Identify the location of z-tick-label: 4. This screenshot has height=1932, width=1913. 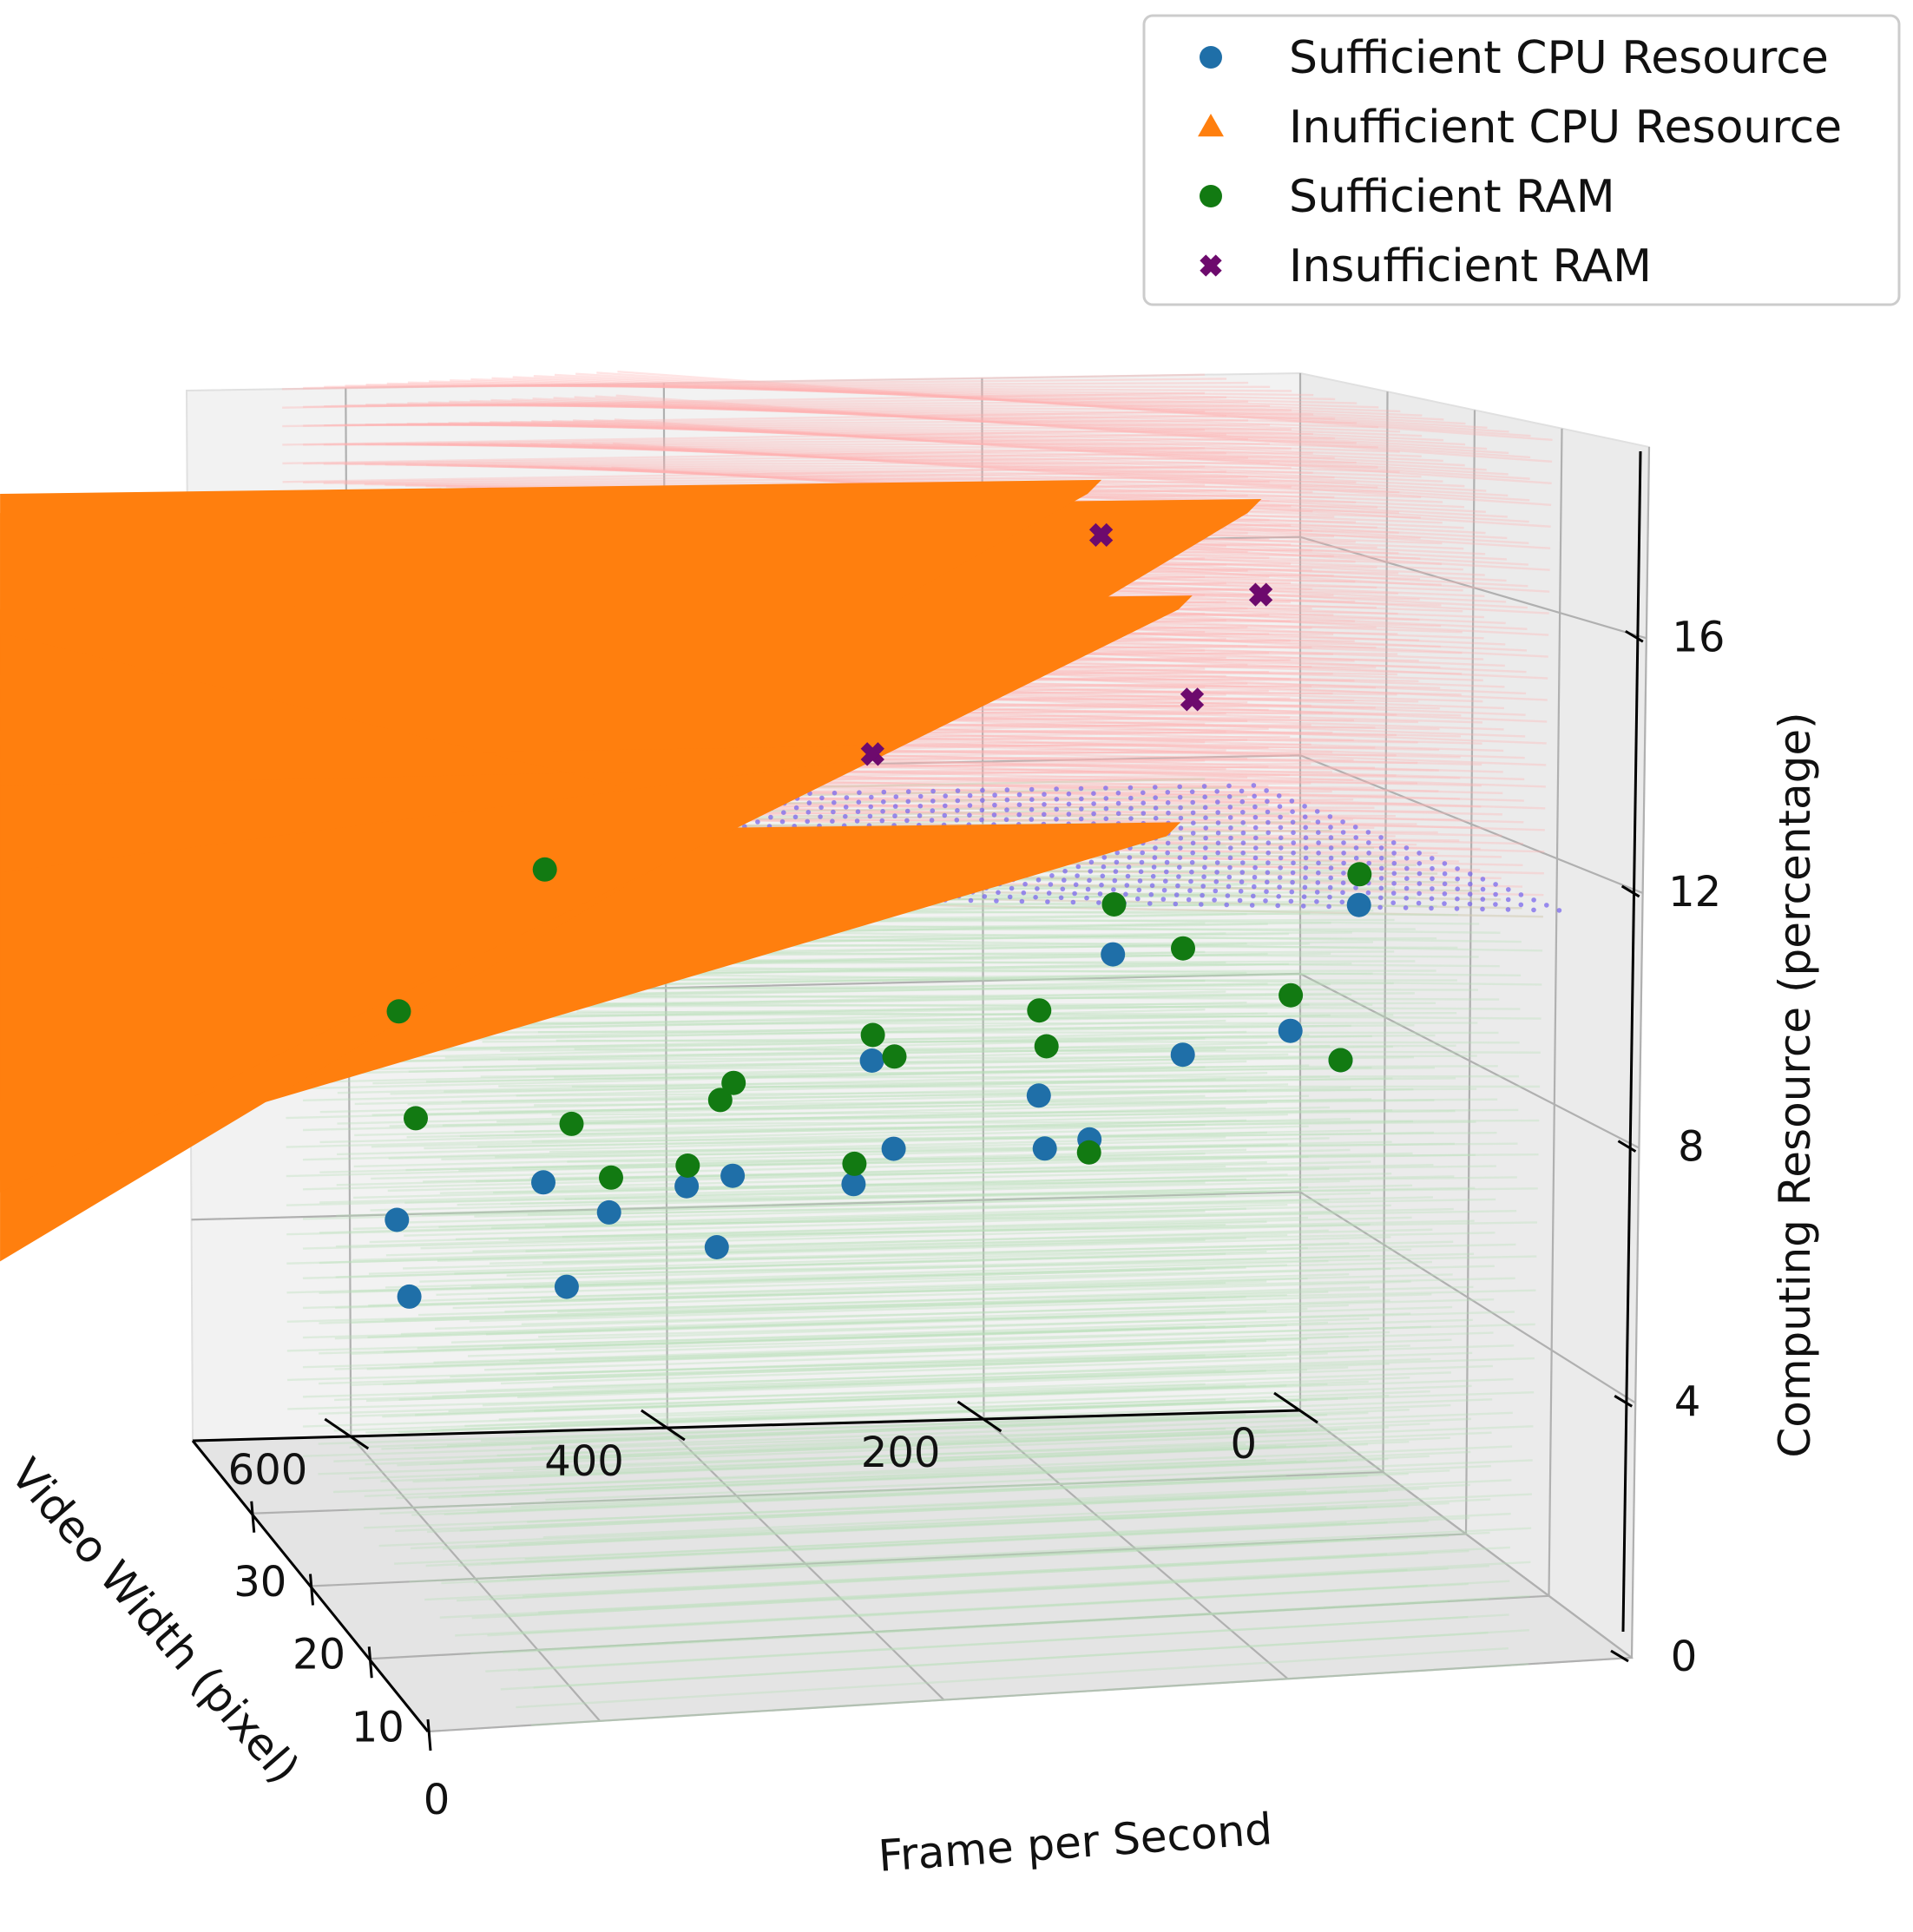
(1687, 1401).